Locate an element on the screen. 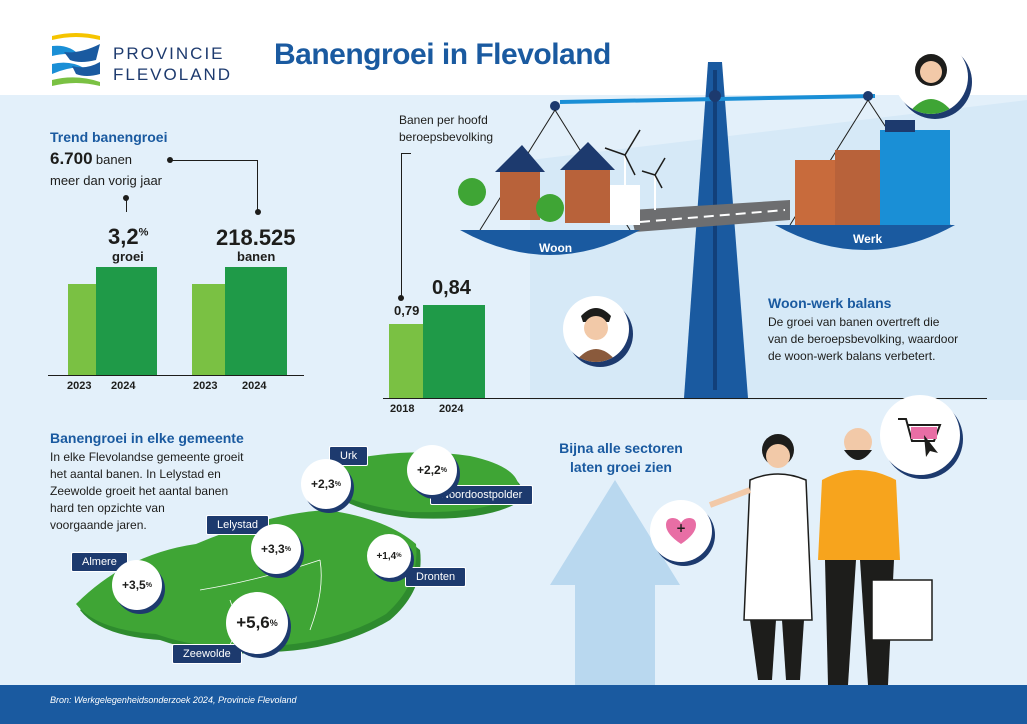  page-title: Banengroei in Flevoland is located at coordinates (442, 54).